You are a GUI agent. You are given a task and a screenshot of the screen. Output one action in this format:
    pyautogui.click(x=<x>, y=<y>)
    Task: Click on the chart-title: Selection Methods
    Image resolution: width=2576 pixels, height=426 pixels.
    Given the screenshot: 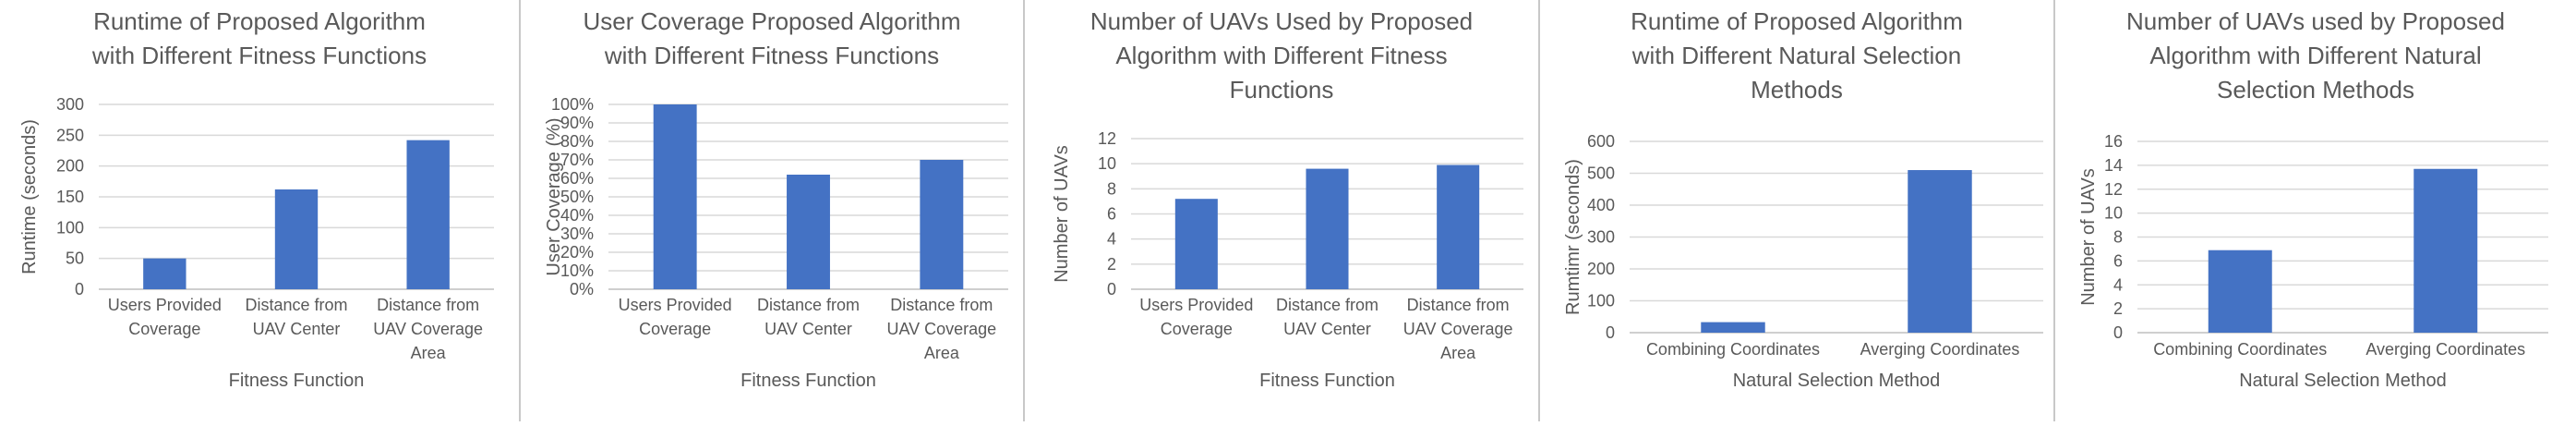 What is the action you would take?
    pyautogui.click(x=2315, y=89)
    